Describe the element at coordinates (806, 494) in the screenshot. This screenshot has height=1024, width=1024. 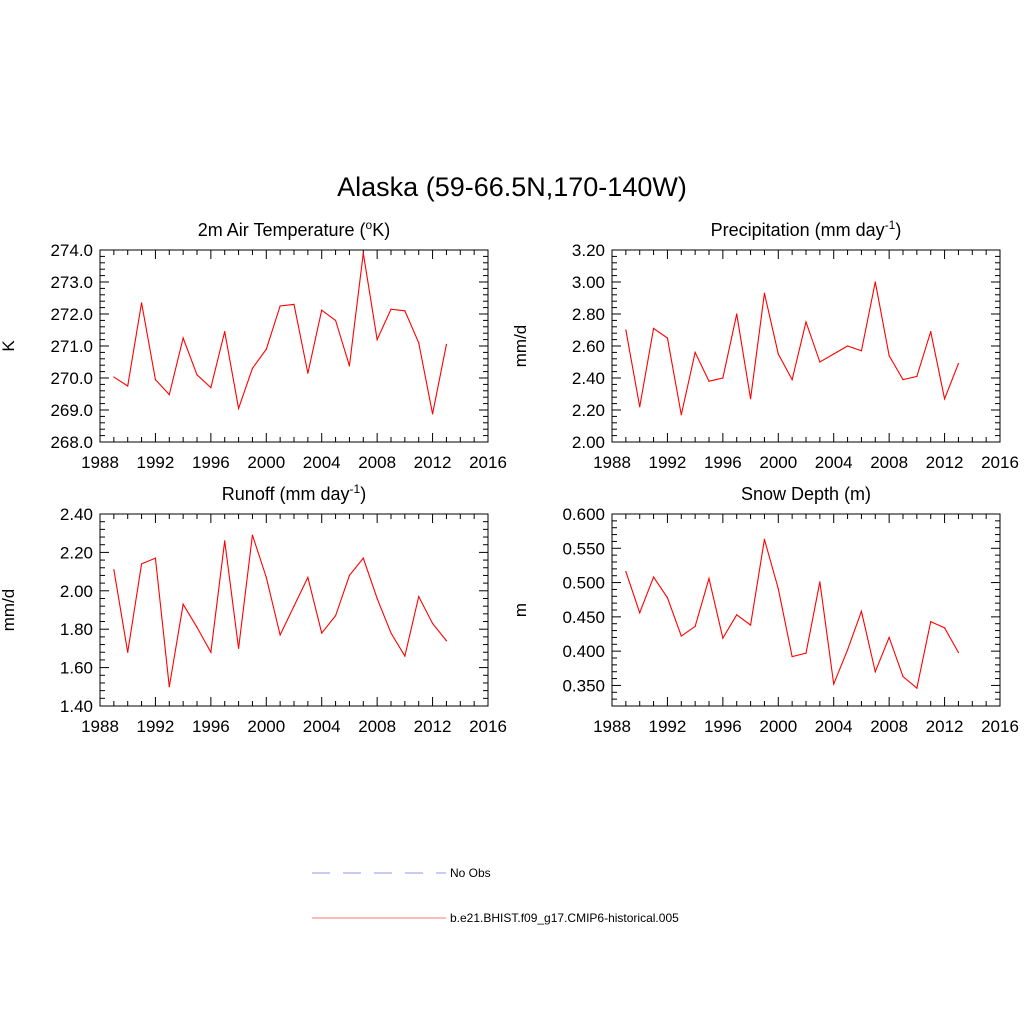
I see `panel-title-main: Snow Depth (m)` at that location.